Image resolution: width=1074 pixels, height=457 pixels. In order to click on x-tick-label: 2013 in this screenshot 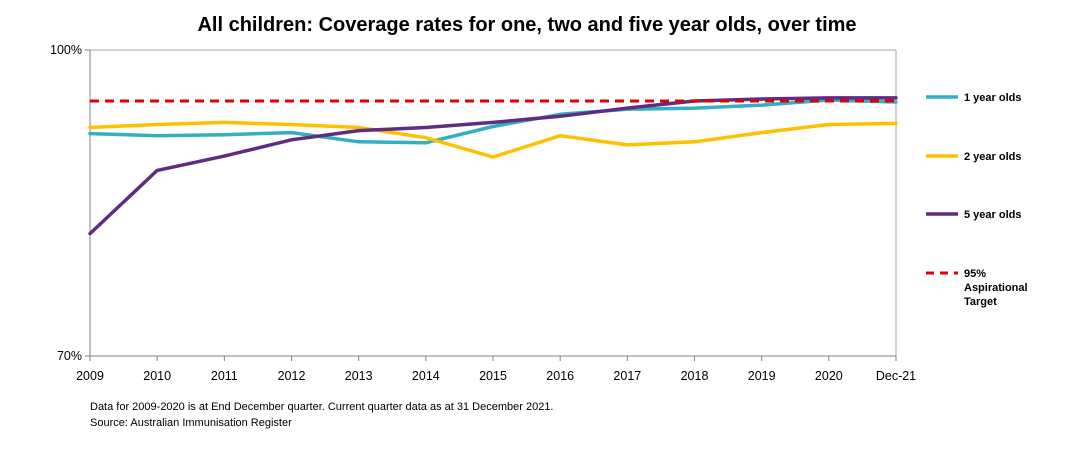, I will do `click(359, 376)`.